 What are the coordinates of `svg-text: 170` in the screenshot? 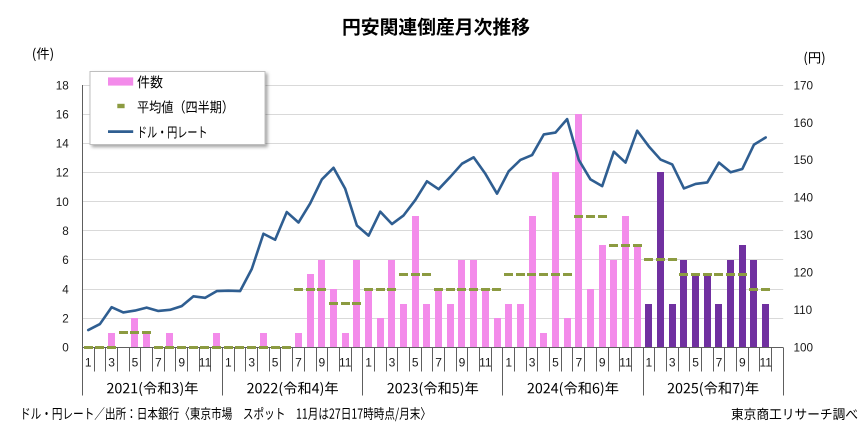 It's located at (804, 85).